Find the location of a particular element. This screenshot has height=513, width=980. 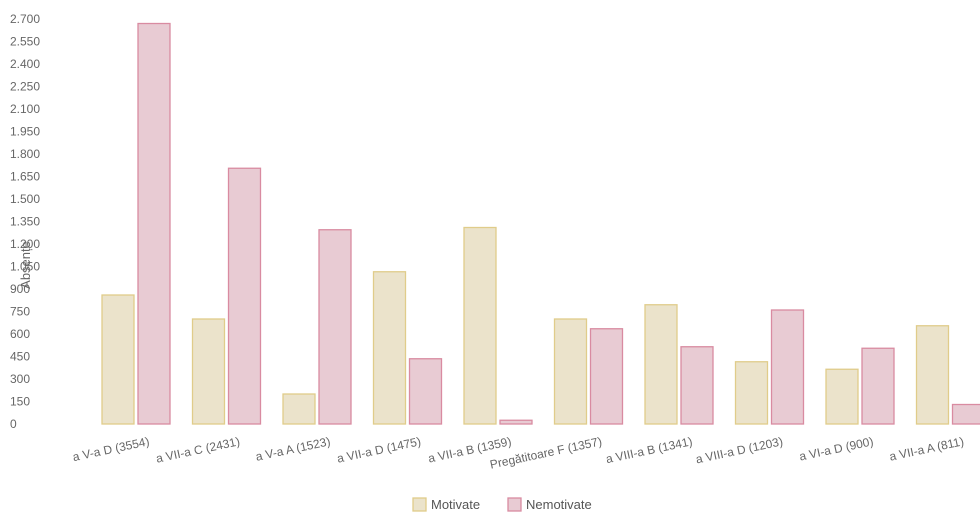

y-tick-label: 0 is located at coordinates (13, 424).